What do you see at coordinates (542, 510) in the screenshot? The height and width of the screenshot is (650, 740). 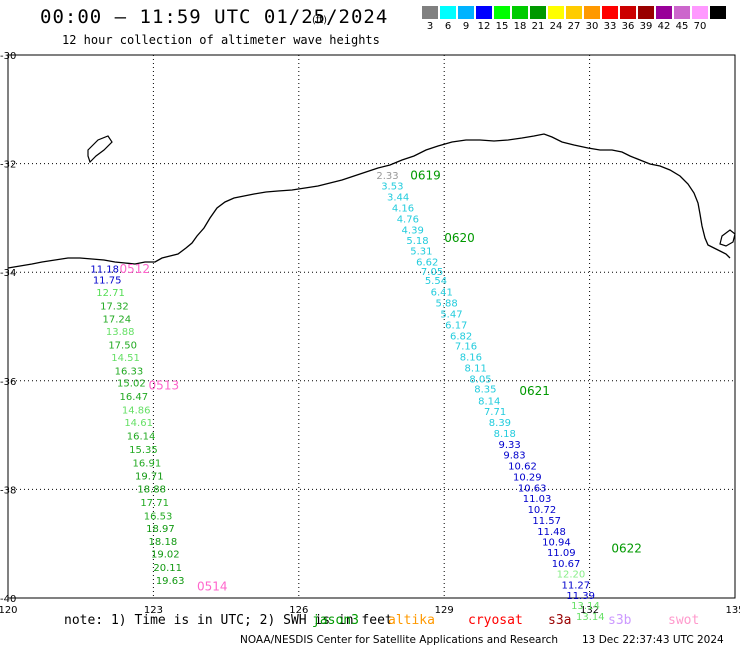 I see `wave-height-value: 10.72` at bounding box center [542, 510].